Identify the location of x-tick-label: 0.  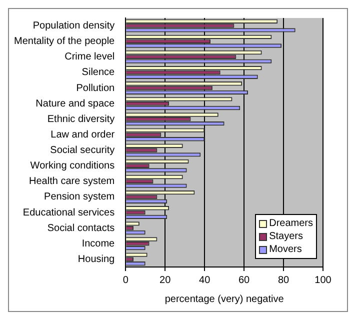
(125, 280).